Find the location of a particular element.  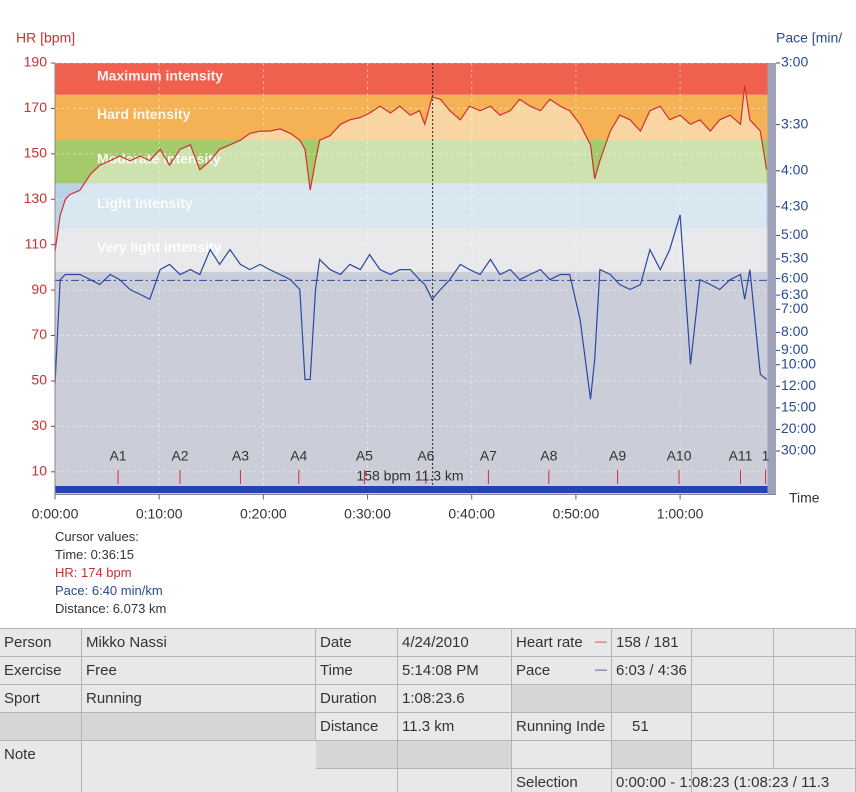

x-tick-label: 0:10:00 is located at coordinates (159, 514).